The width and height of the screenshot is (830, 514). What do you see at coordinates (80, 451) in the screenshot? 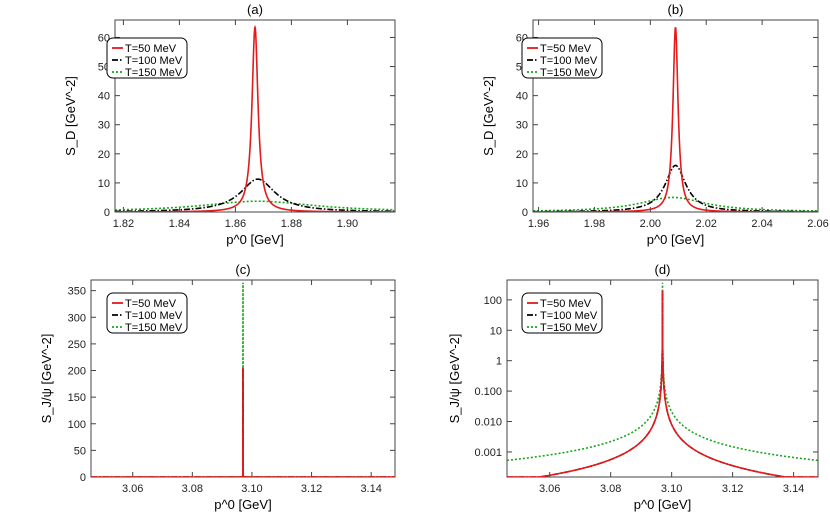
I see `y-tick-label: 50` at bounding box center [80, 451].